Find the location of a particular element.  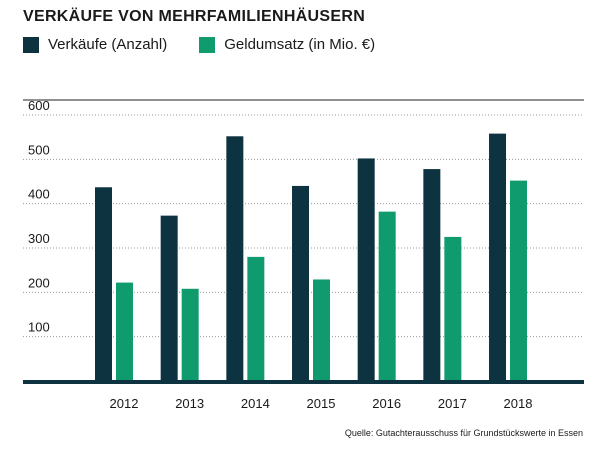

y-tick-label: 400 is located at coordinates (39, 194).